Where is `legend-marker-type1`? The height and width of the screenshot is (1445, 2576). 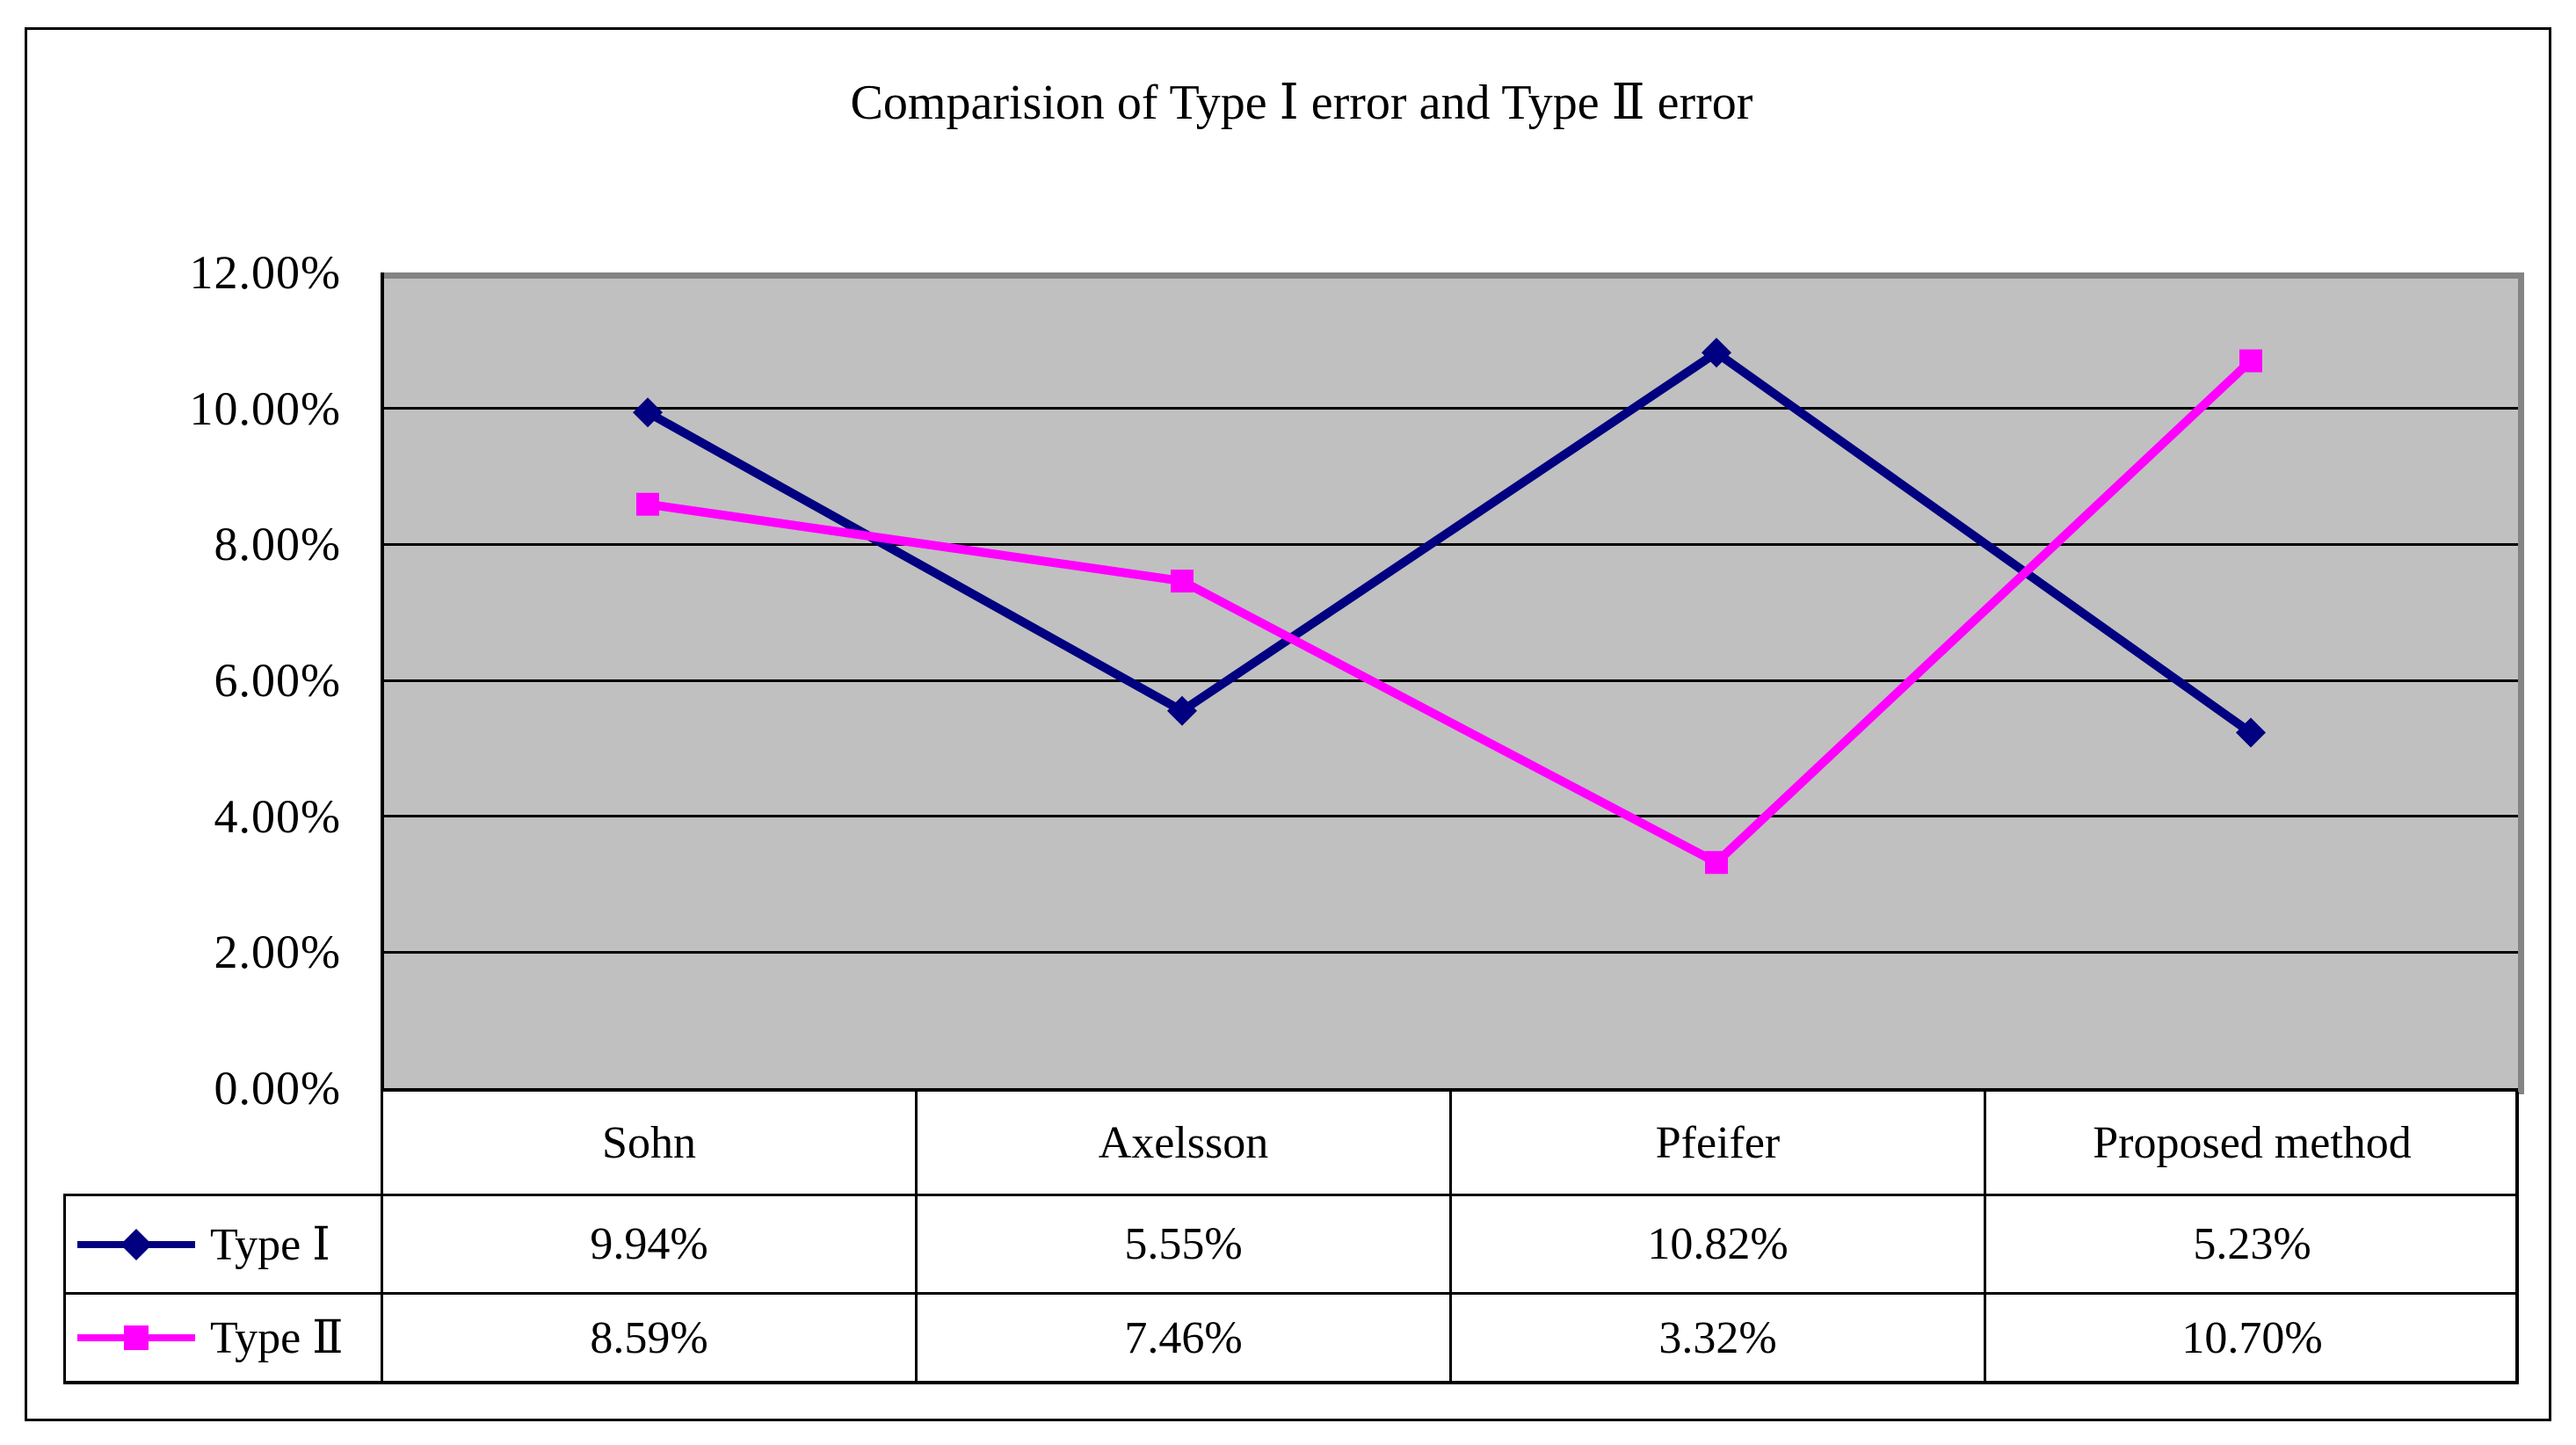
legend-marker-type1 is located at coordinates (136, 1244).